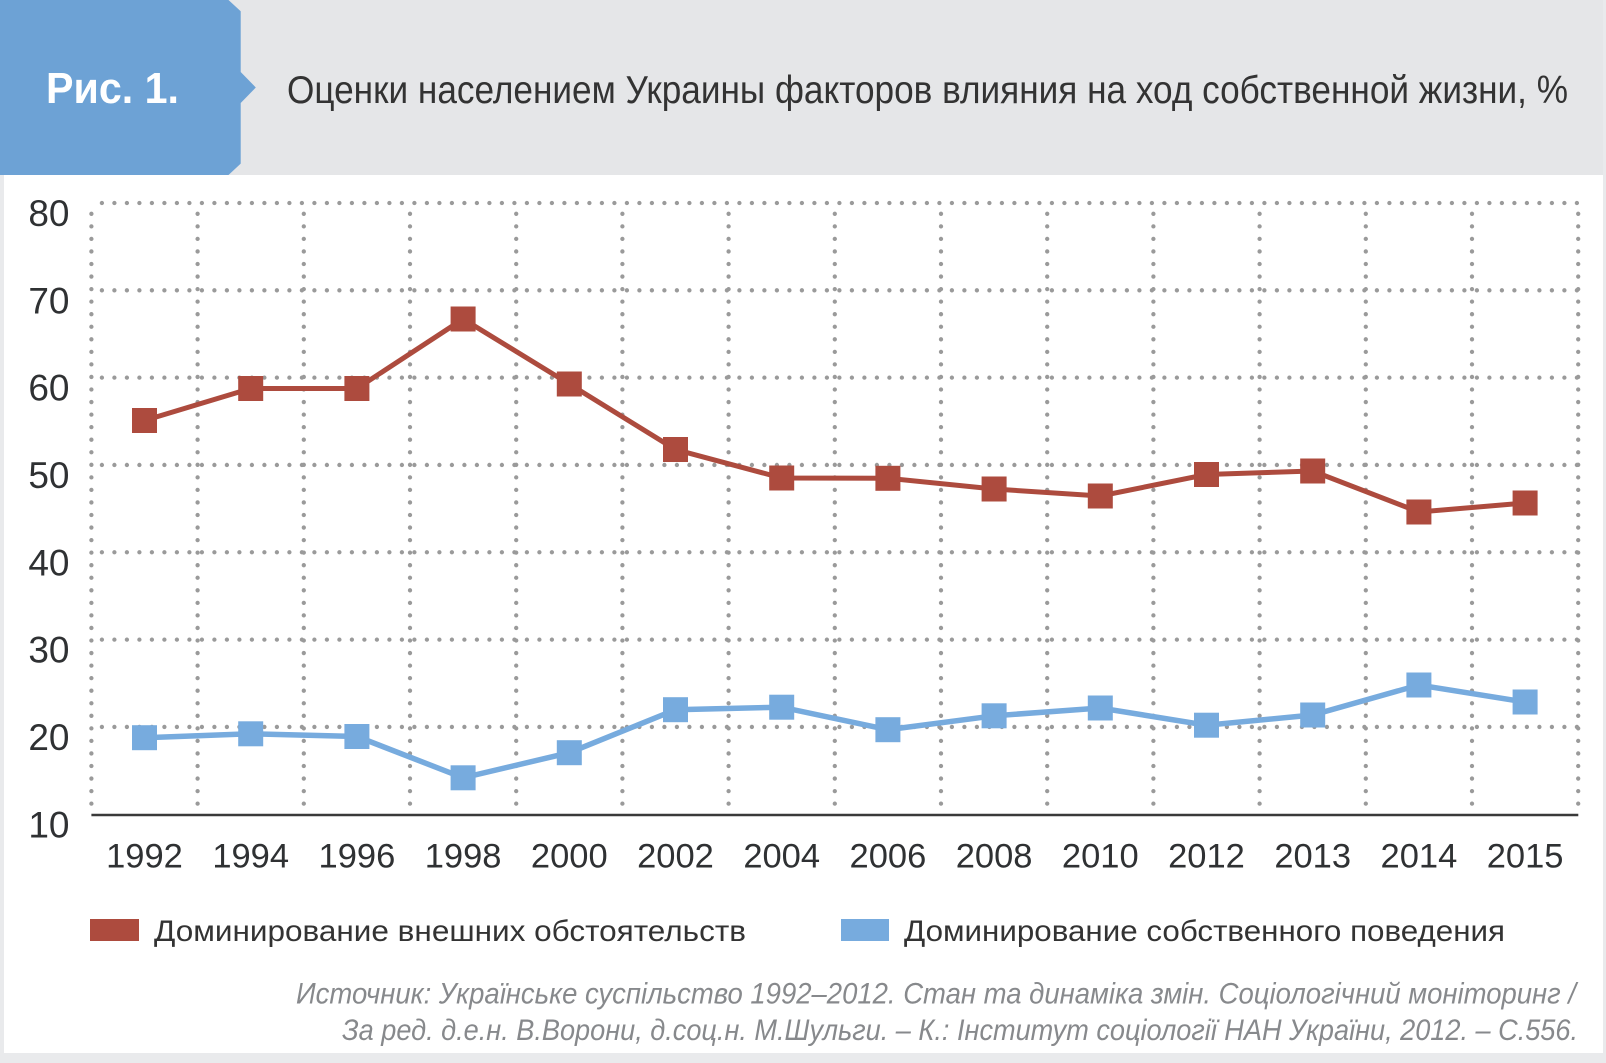 Image resolution: width=1606 pixels, height=1063 pixels. Describe the element at coordinates (888, 857) in the screenshot. I see `svg-text: 2006` at that location.